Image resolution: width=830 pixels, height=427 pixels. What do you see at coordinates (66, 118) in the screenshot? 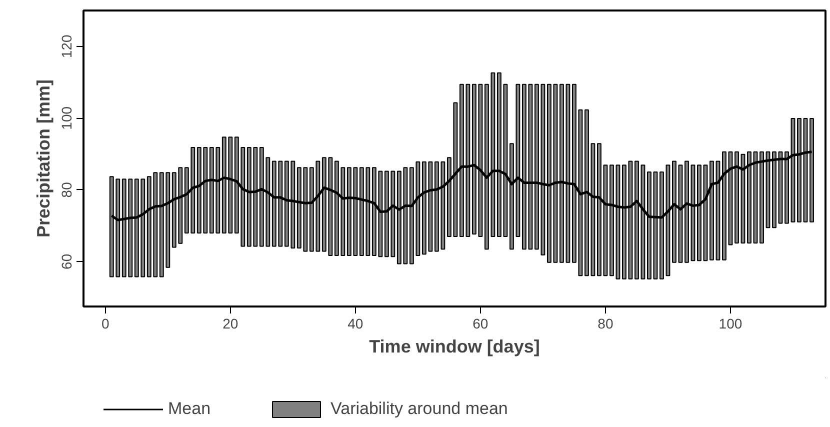
I see `y-tick-label: 100` at bounding box center [66, 118].